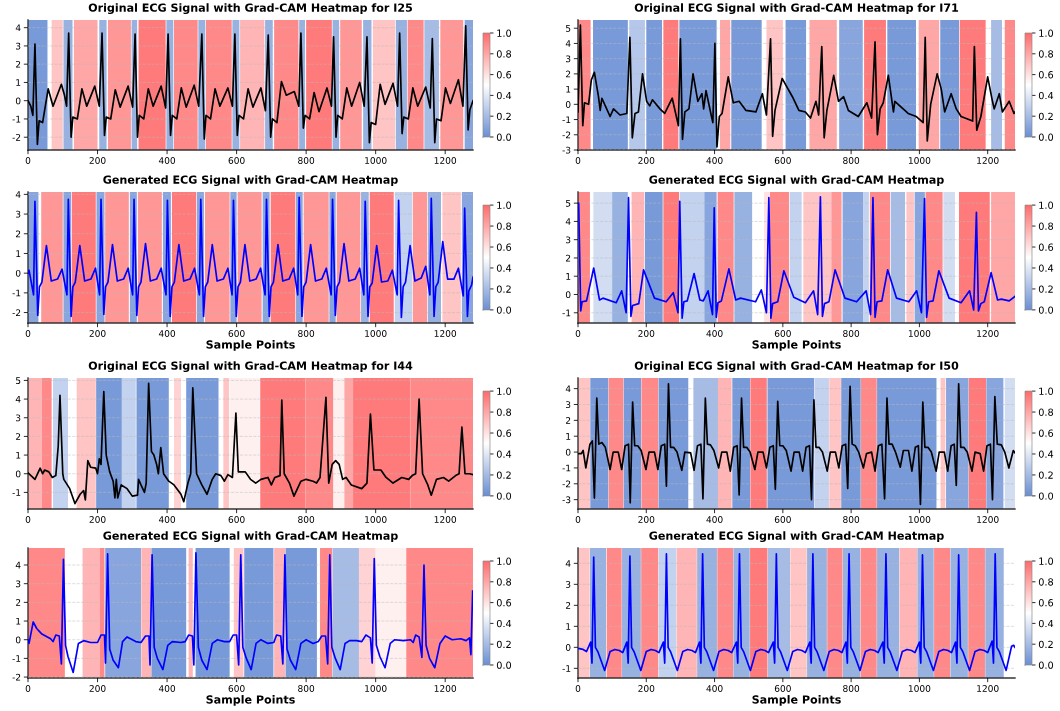 The width and height of the screenshot is (1060, 711). What do you see at coordinates (796, 367) in the screenshot?
I see `chart-title: Original ECG Signal with Grad-CAM Heatmap for I50` at bounding box center [796, 367].